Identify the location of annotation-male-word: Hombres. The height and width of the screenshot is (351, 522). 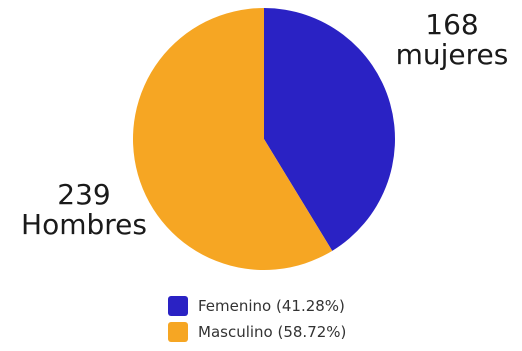
(84, 224).